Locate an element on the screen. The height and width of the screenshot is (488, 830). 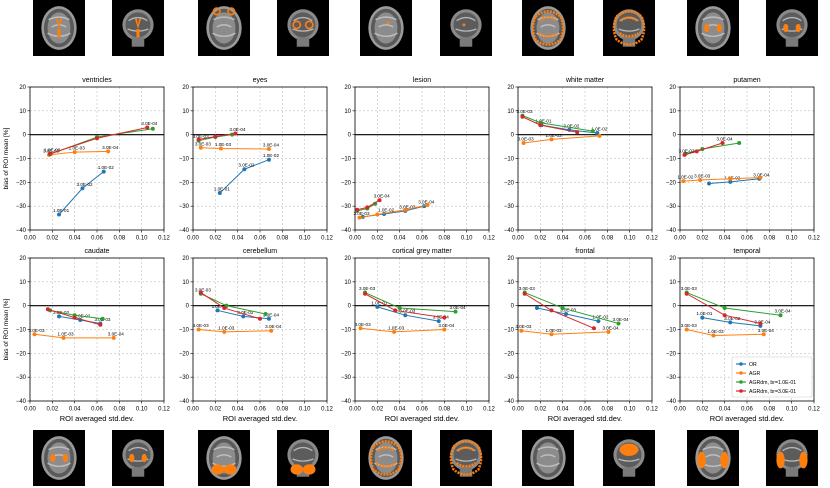
data-label: 1.0E-03 is located at coordinates (223, 144).